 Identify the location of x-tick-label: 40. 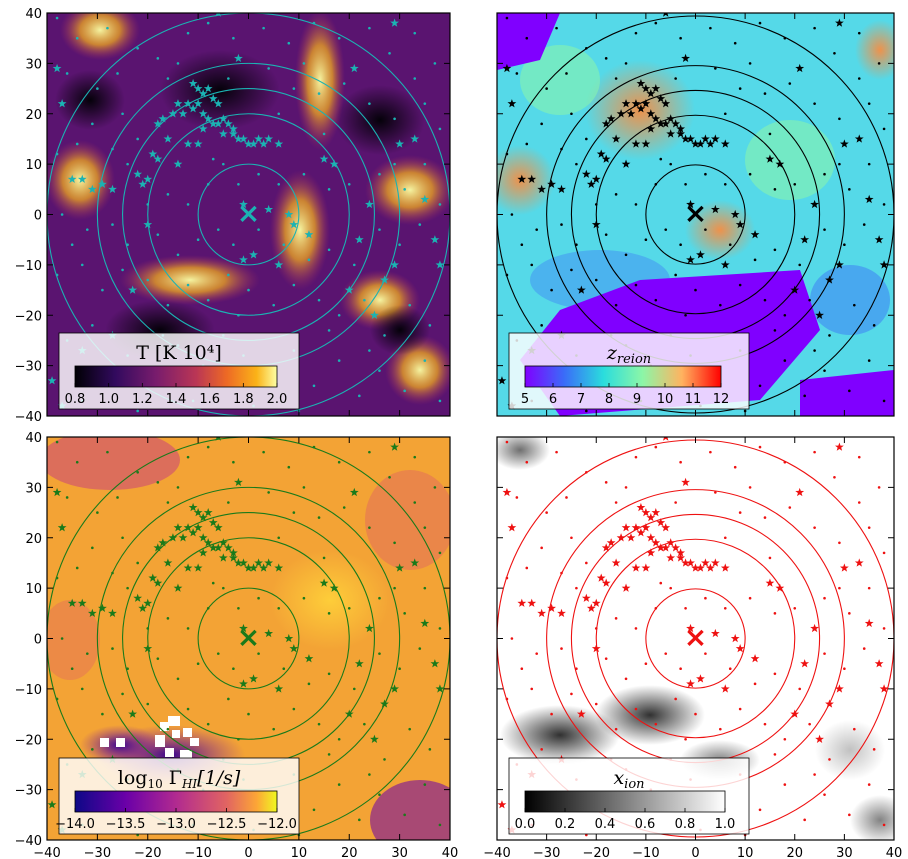
(450, 852).